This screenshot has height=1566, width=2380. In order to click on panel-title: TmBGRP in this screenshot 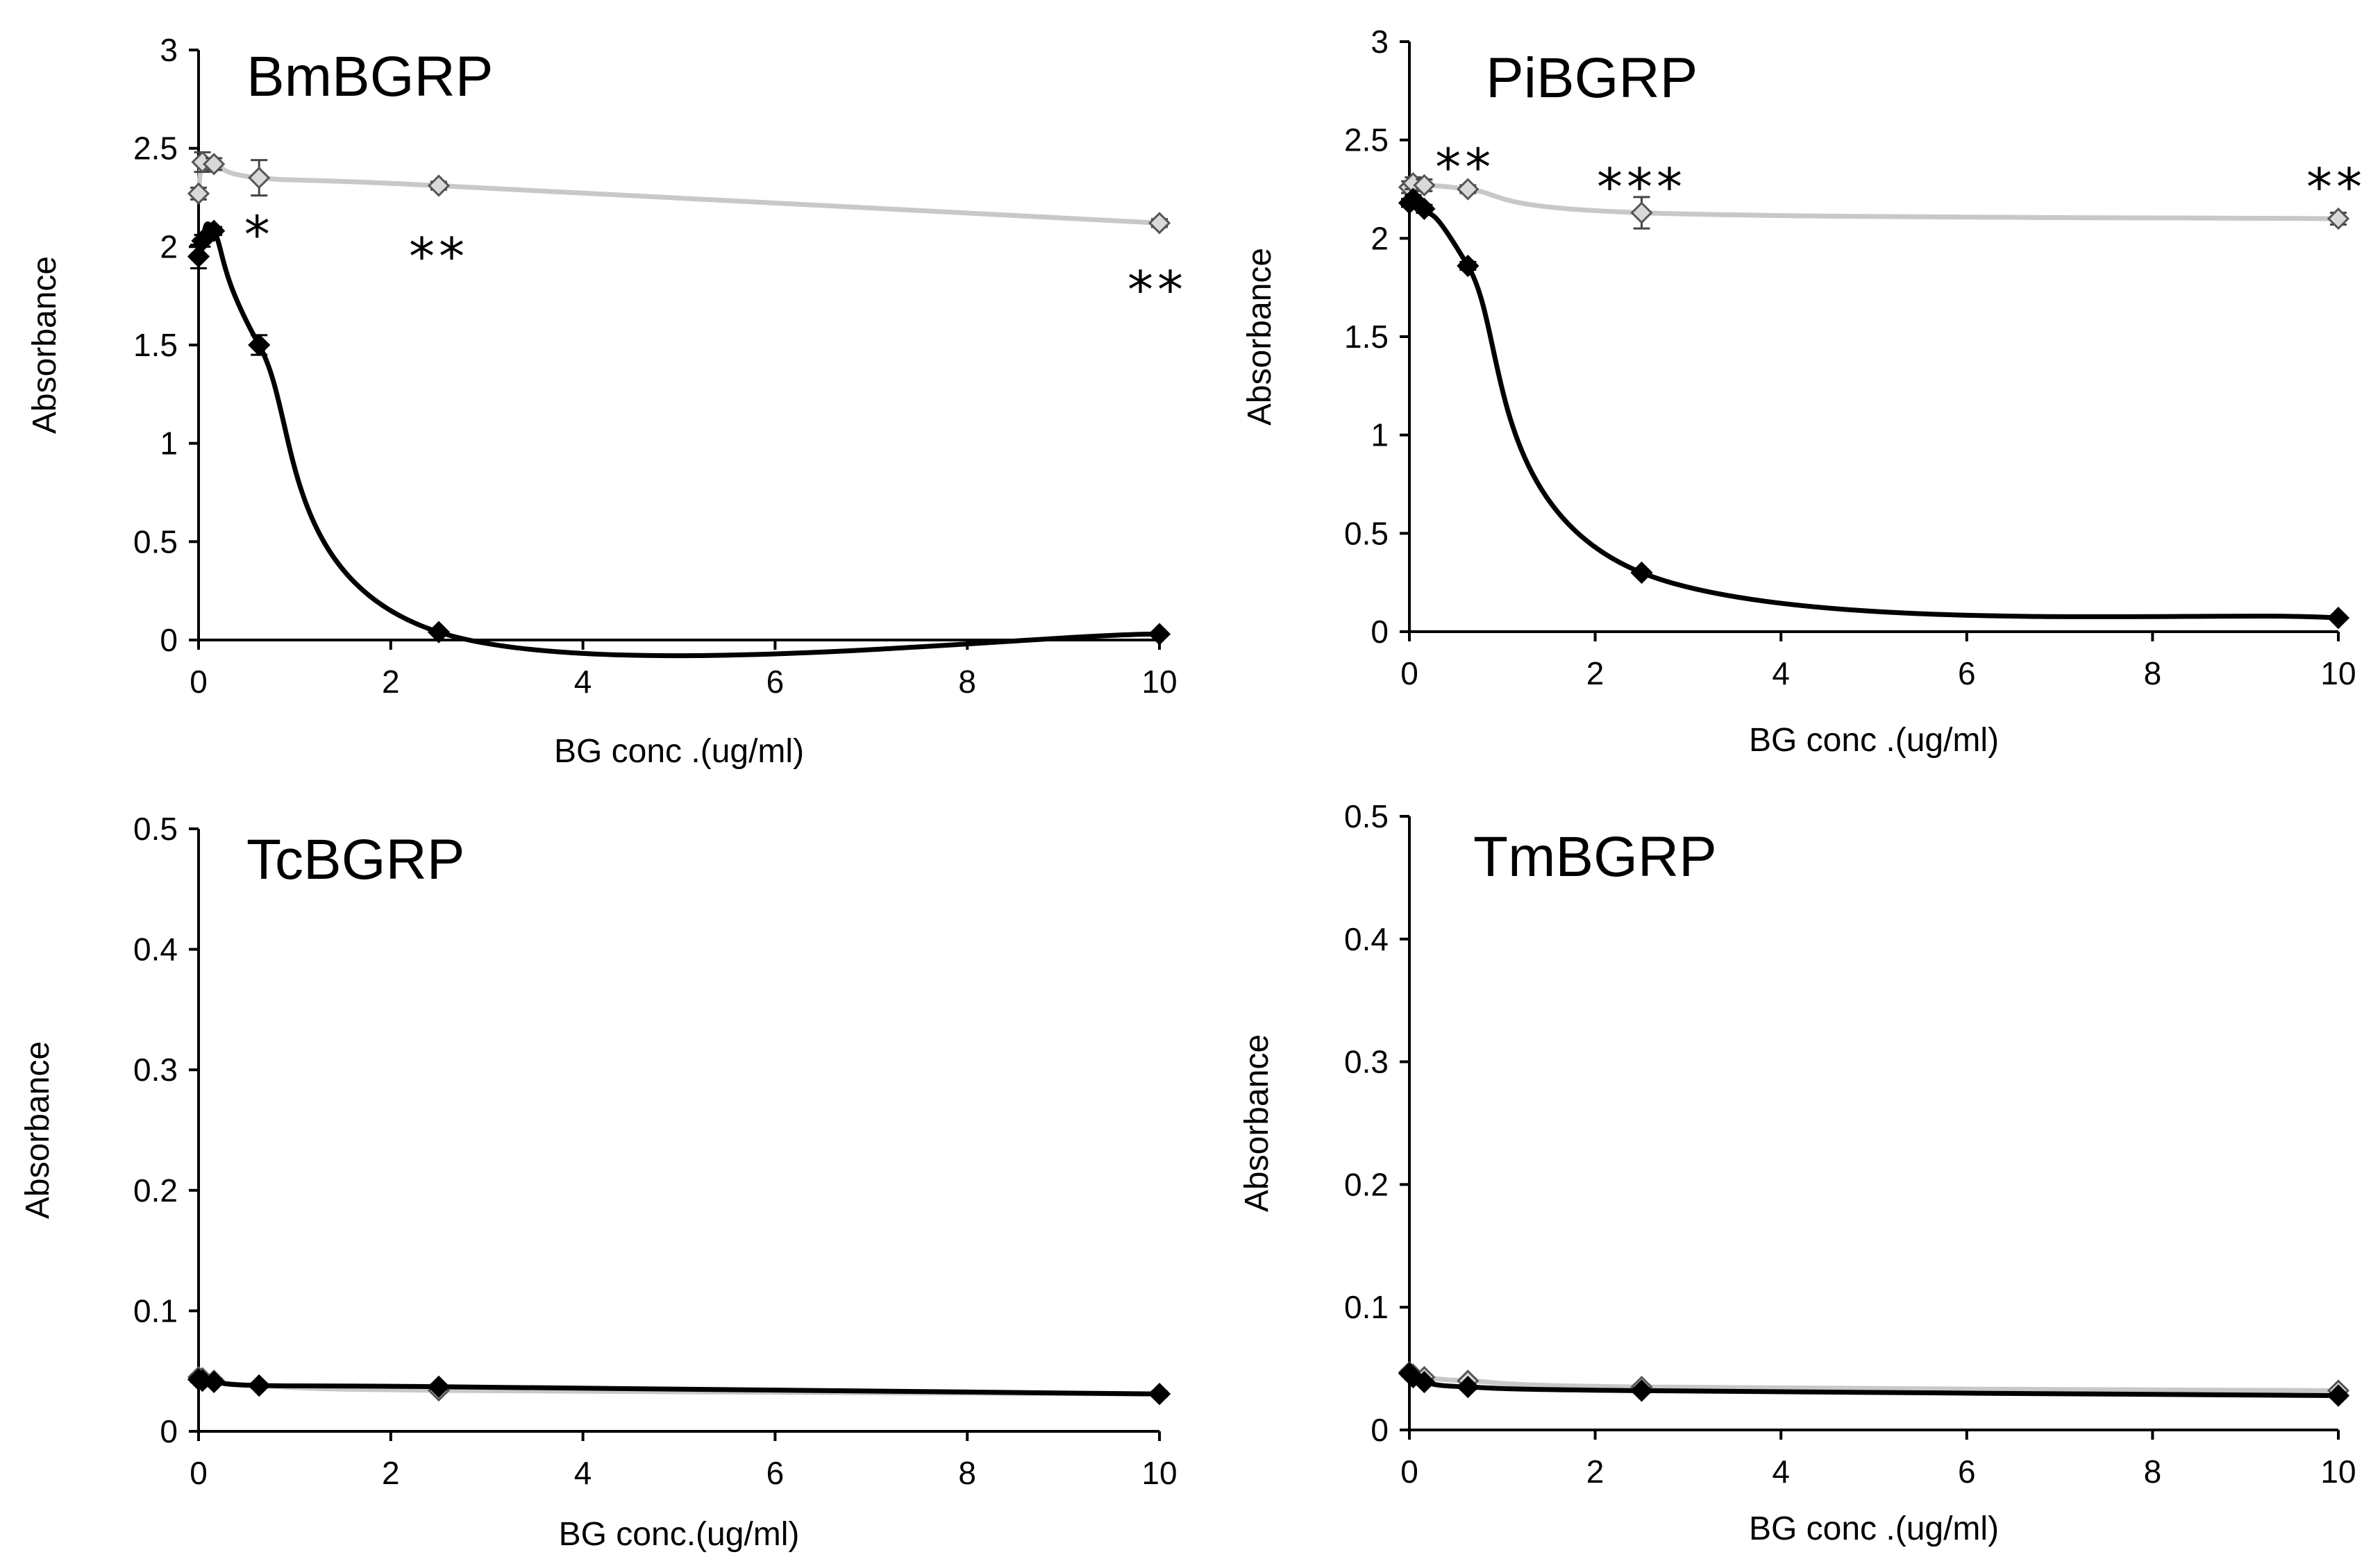, I will do `click(1595, 857)`.